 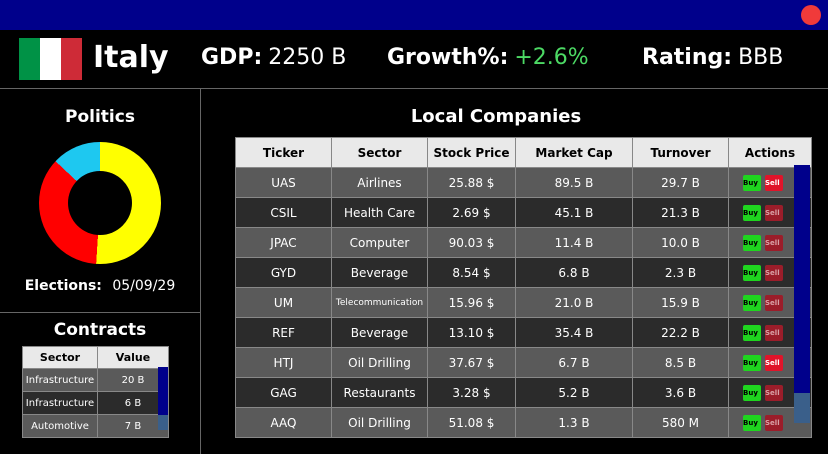 What do you see at coordinates (283, 212) in the screenshot?
I see `company-ticker: CSIL` at bounding box center [283, 212].